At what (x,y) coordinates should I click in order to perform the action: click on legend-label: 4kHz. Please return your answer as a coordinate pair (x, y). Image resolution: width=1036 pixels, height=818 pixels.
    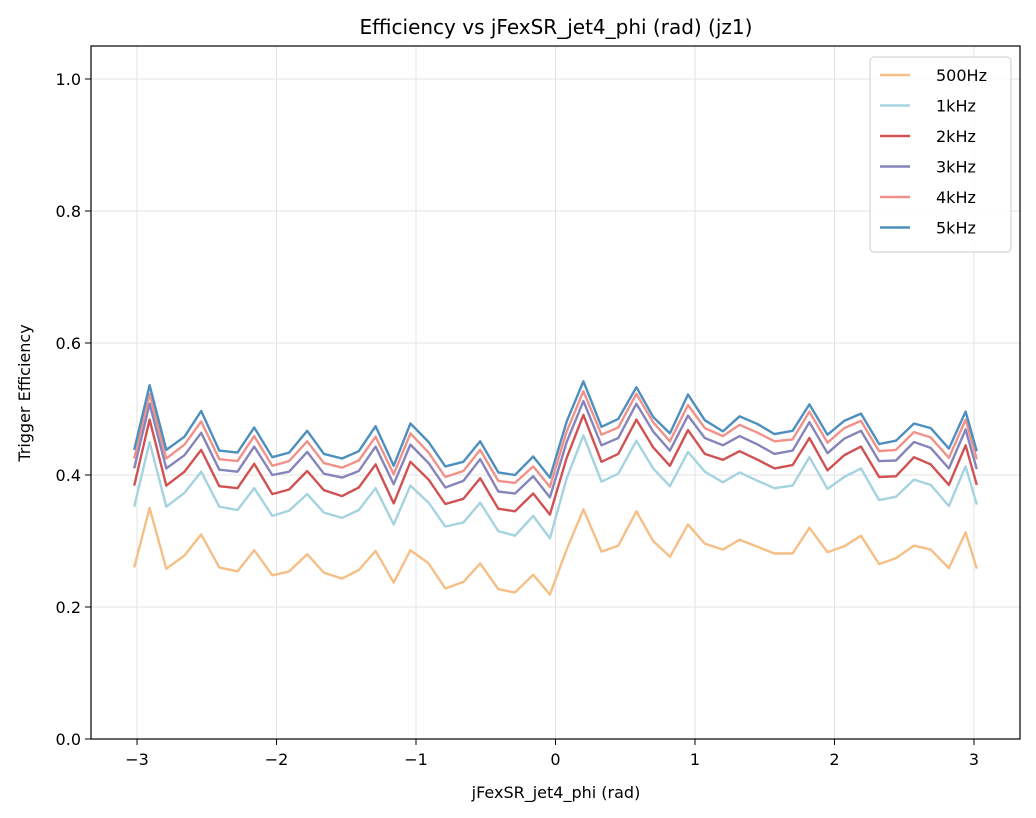
    Looking at the image, I should click on (956, 197).